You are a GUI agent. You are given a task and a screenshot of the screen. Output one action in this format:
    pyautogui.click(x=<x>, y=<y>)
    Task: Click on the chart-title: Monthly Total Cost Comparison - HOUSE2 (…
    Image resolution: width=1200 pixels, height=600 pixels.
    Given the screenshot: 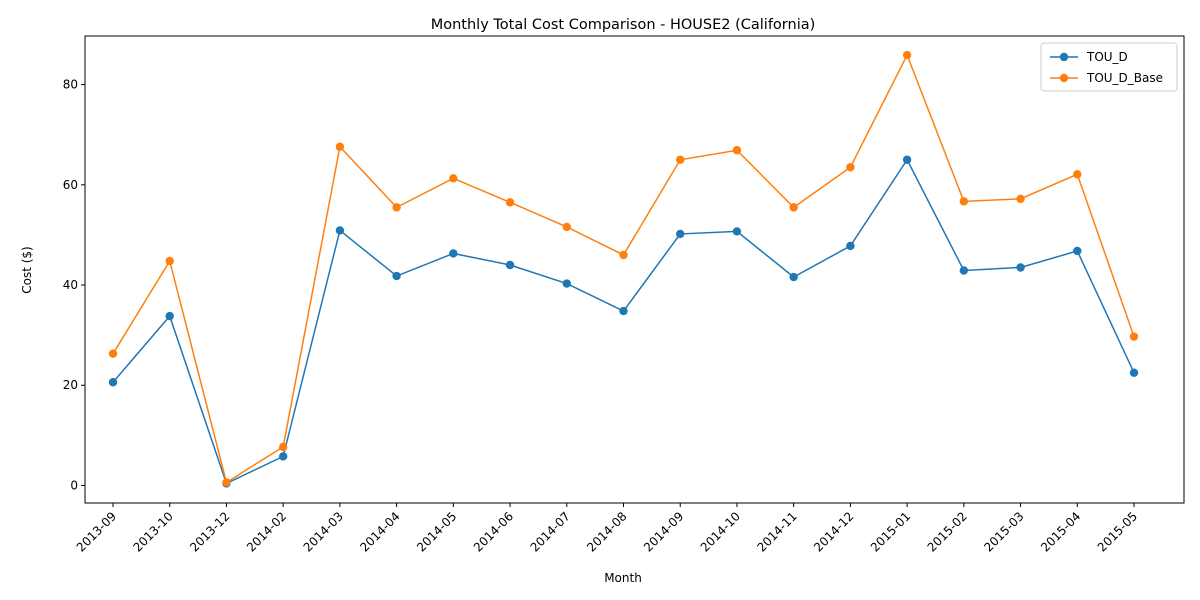 What is the action you would take?
    pyautogui.click(x=623, y=25)
    